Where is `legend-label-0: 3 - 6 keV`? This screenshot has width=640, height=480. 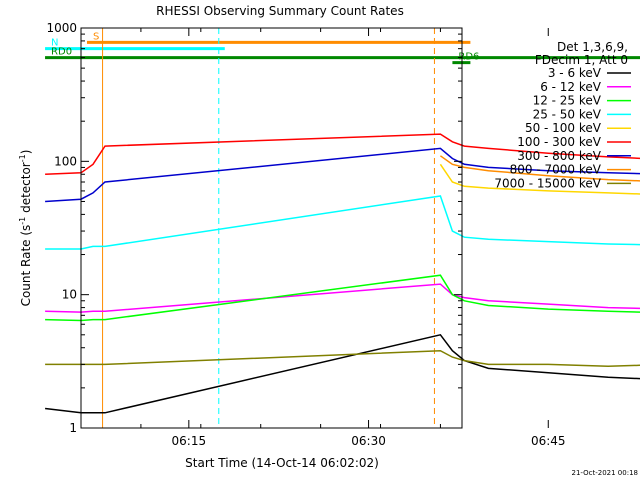
legend-label-0: 3 - 6 keV is located at coordinates (575, 73).